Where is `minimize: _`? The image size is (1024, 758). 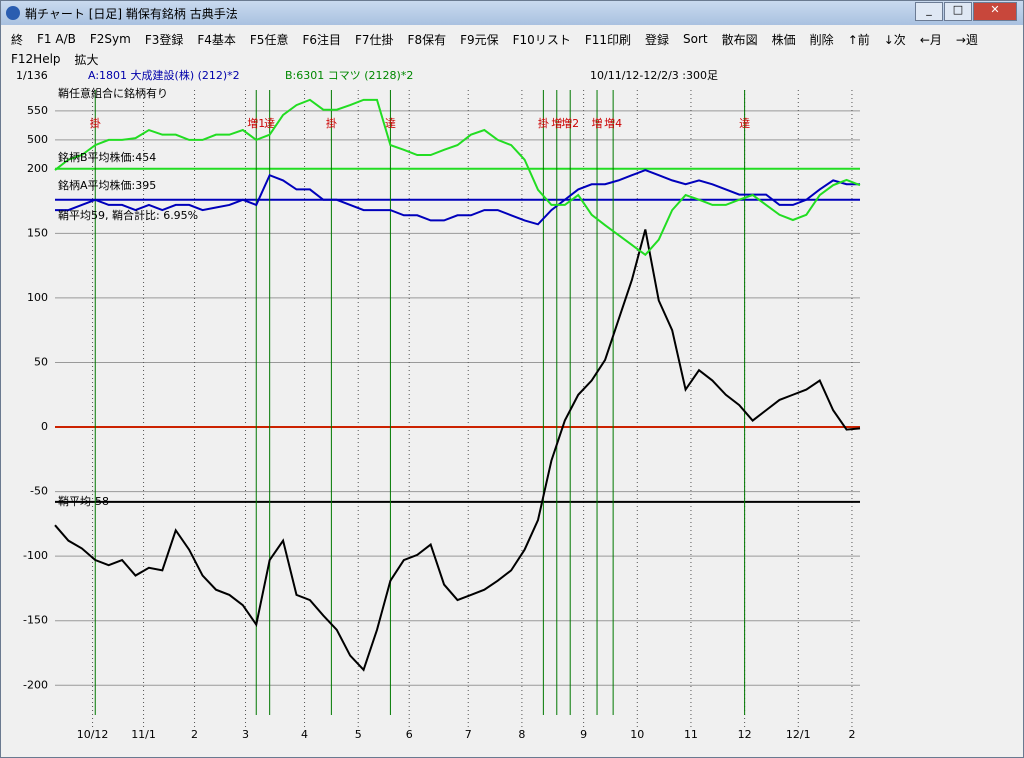
minimize: _ is located at coordinates (929, 11).